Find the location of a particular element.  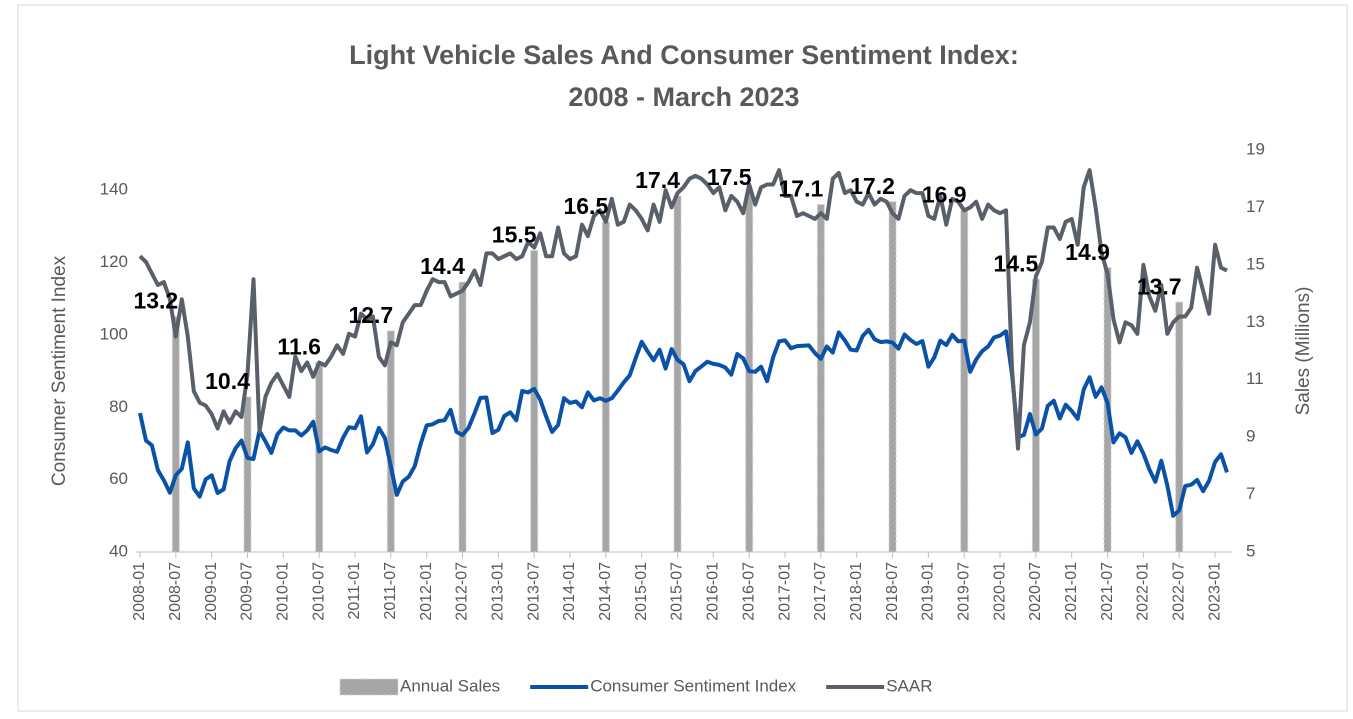

x-tick-label: 2013-01 is located at coordinates (498, 591).